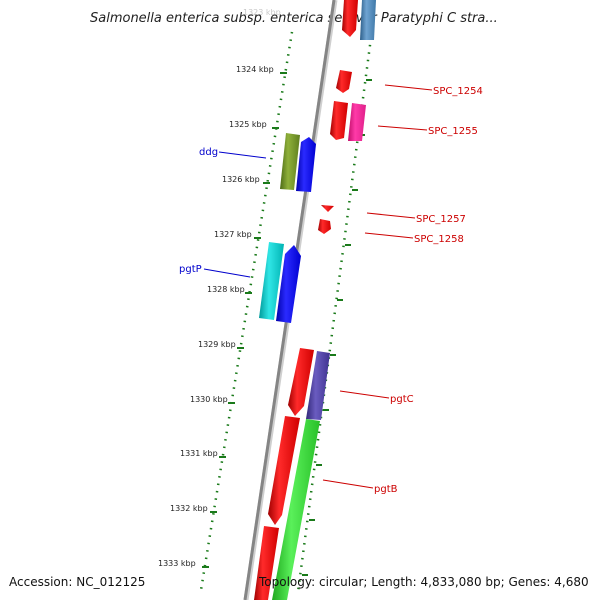 Image resolution: width=600 pixels, height=600 pixels. What do you see at coordinates (364, 394) in the screenshot?
I see `connector-pgtc` at bounding box center [364, 394].